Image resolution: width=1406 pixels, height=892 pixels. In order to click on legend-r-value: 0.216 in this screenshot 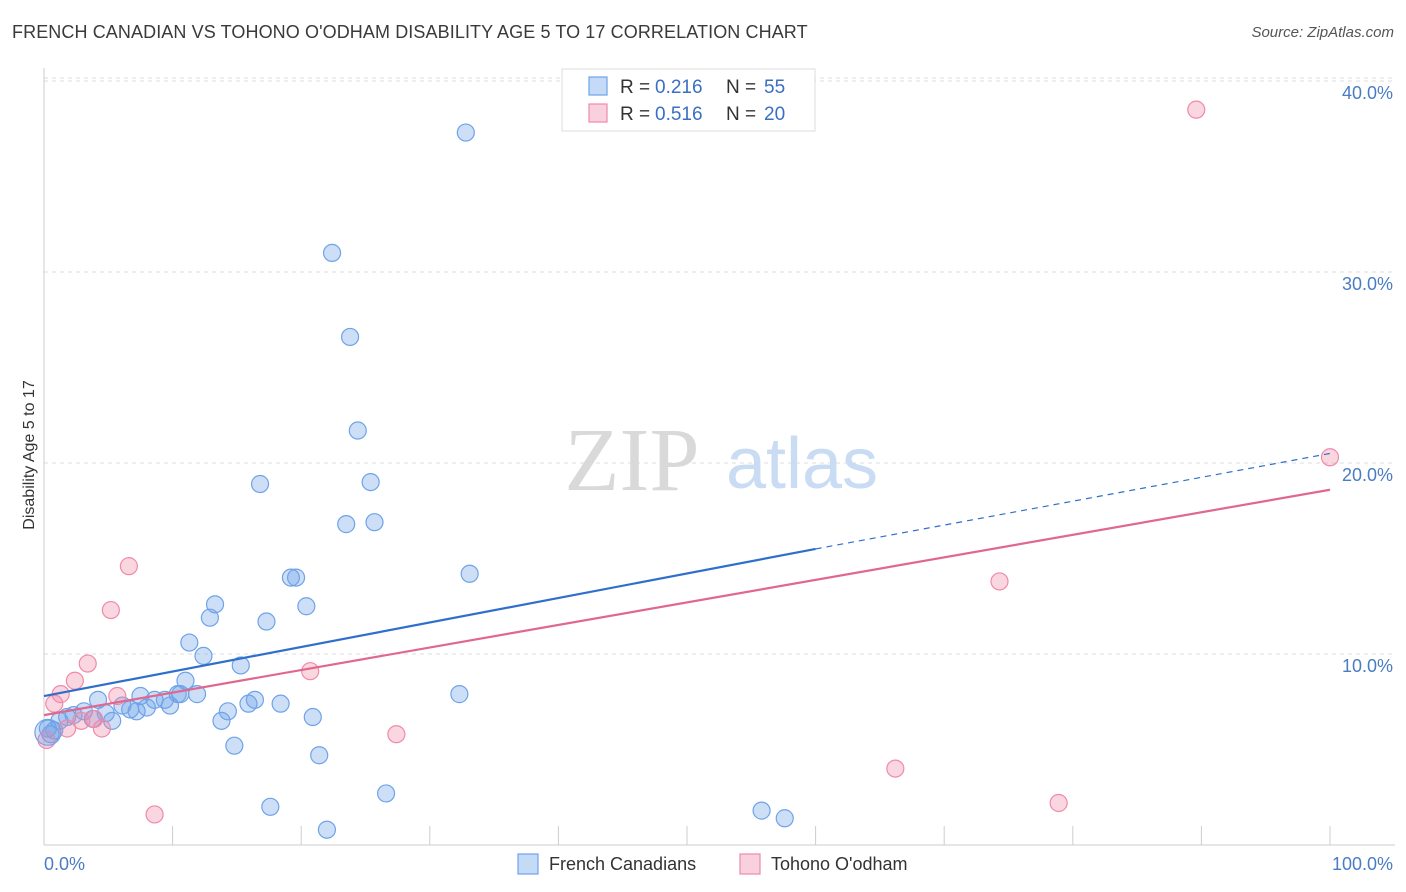, I will do `click(679, 87)`.